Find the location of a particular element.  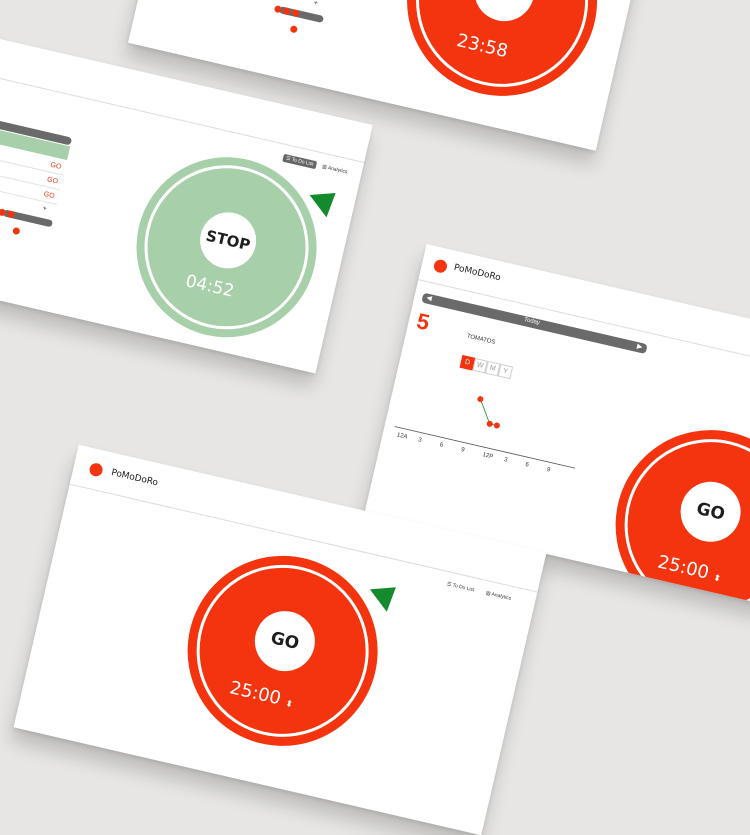

chart-x-axis is located at coordinates (485, 447).